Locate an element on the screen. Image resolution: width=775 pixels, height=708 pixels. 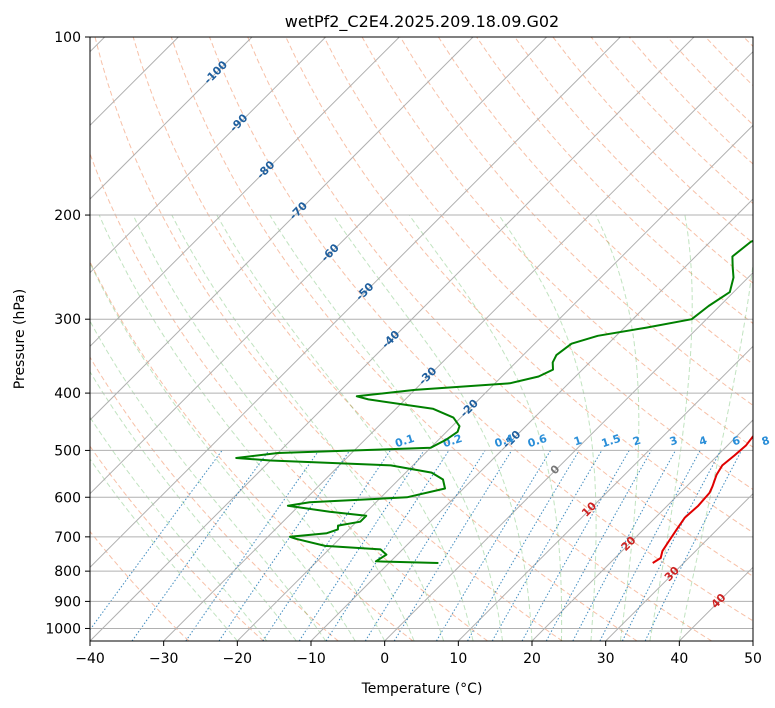
x-tick-label: −20 is located at coordinates (238, 659).